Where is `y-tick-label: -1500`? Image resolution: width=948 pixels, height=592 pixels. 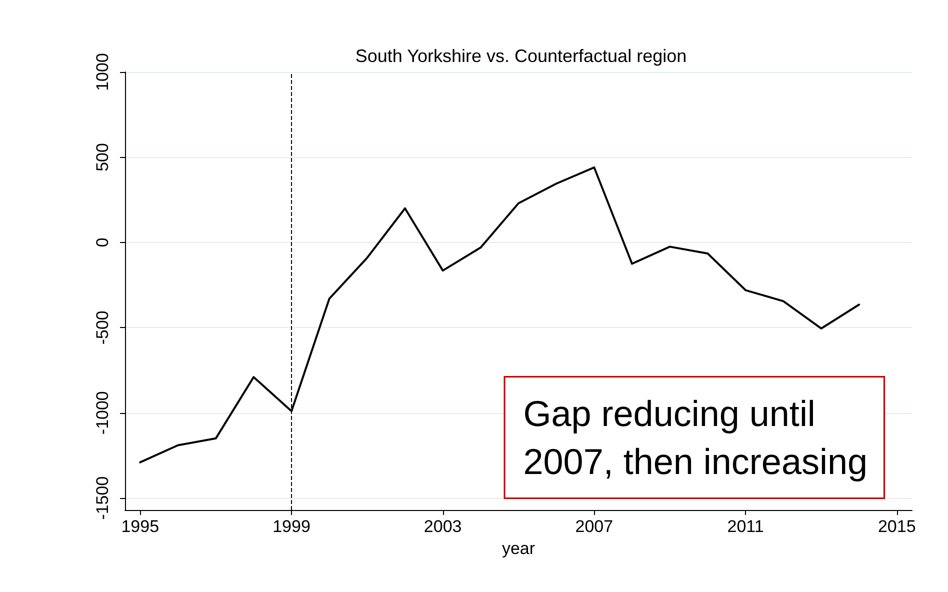 y-tick-label: -1500 is located at coordinates (102, 498).